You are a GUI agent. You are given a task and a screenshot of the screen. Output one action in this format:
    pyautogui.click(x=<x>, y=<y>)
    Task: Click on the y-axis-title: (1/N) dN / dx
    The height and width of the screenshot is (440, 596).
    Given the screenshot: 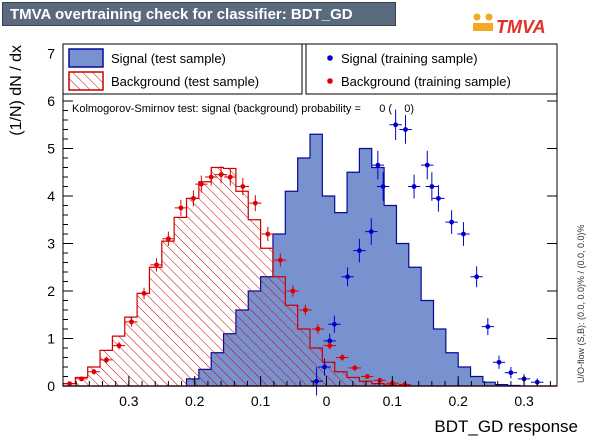 What is the action you would take?
    pyautogui.click(x=16, y=90)
    